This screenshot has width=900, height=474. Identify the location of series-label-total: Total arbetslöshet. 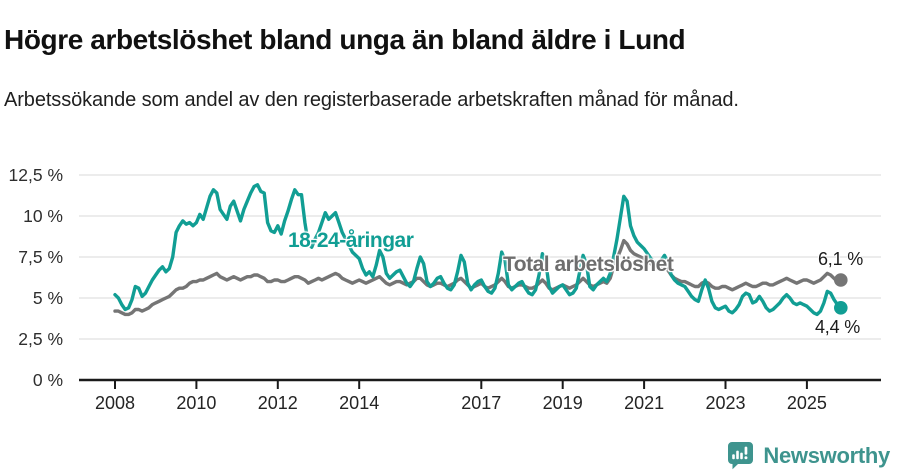
(588, 264).